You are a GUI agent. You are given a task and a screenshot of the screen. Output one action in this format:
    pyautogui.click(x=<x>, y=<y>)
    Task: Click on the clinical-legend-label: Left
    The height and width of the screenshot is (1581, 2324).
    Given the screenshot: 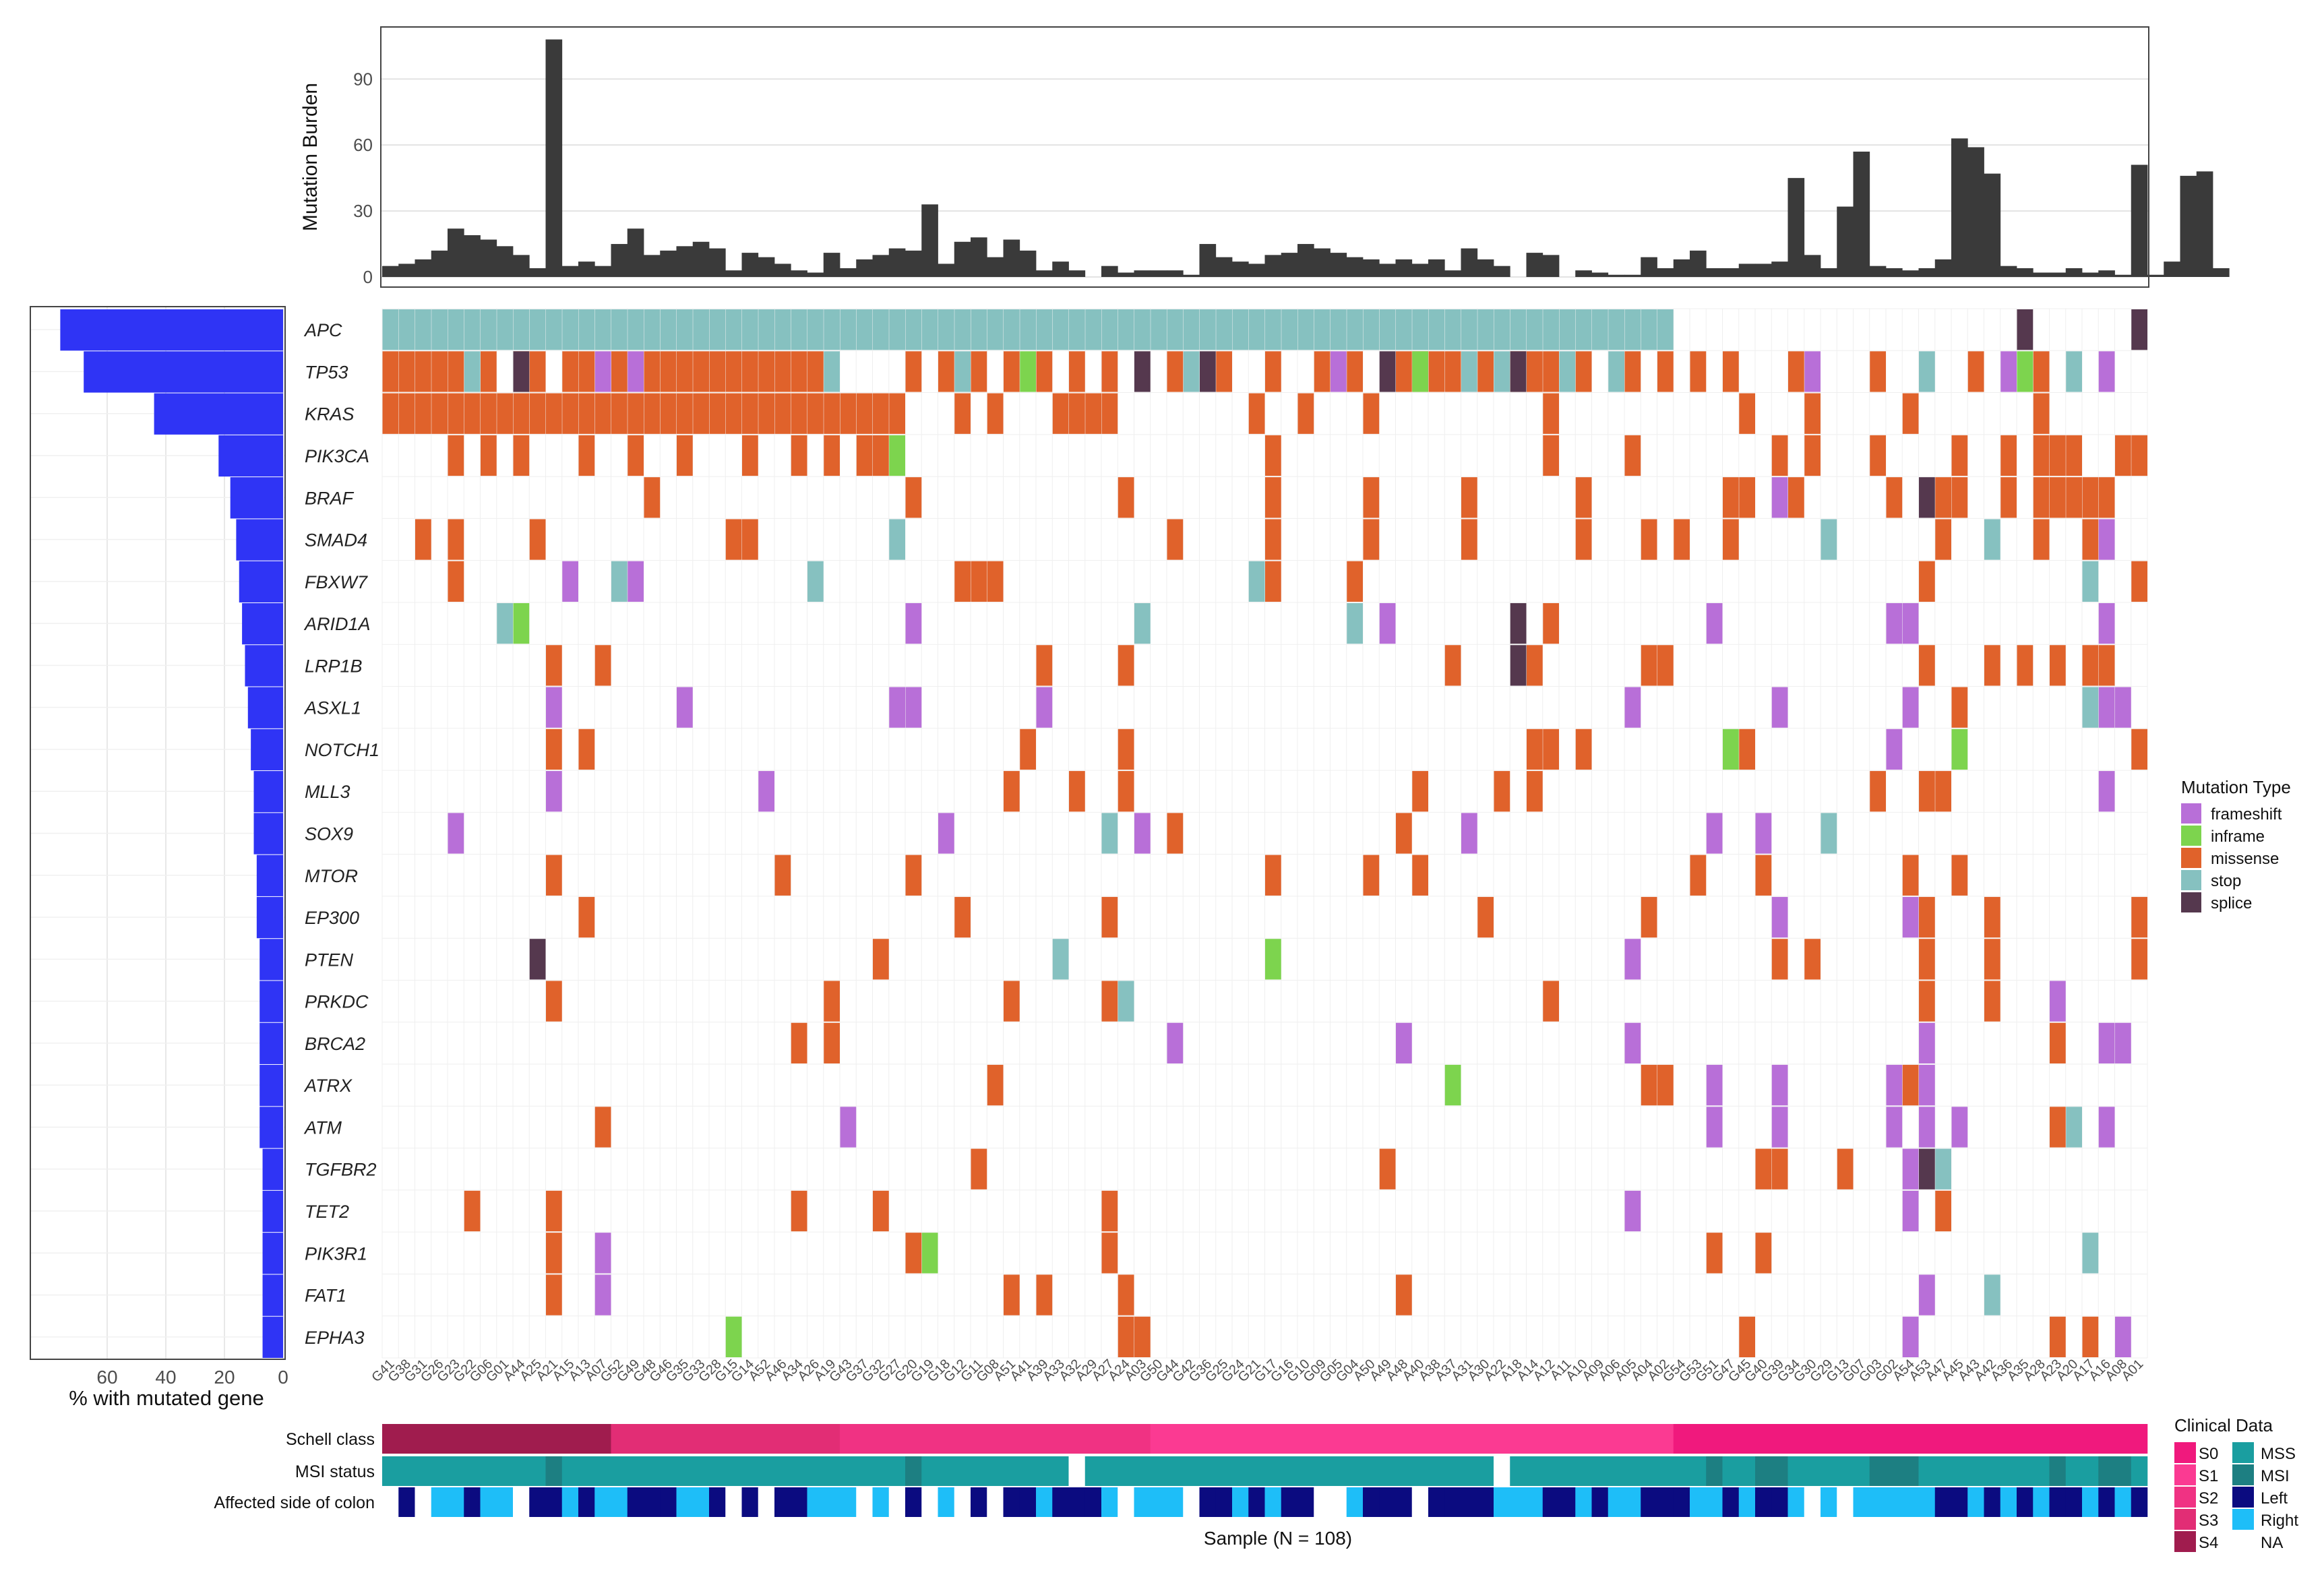 What is the action you would take?
    pyautogui.click(x=2274, y=1498)
    